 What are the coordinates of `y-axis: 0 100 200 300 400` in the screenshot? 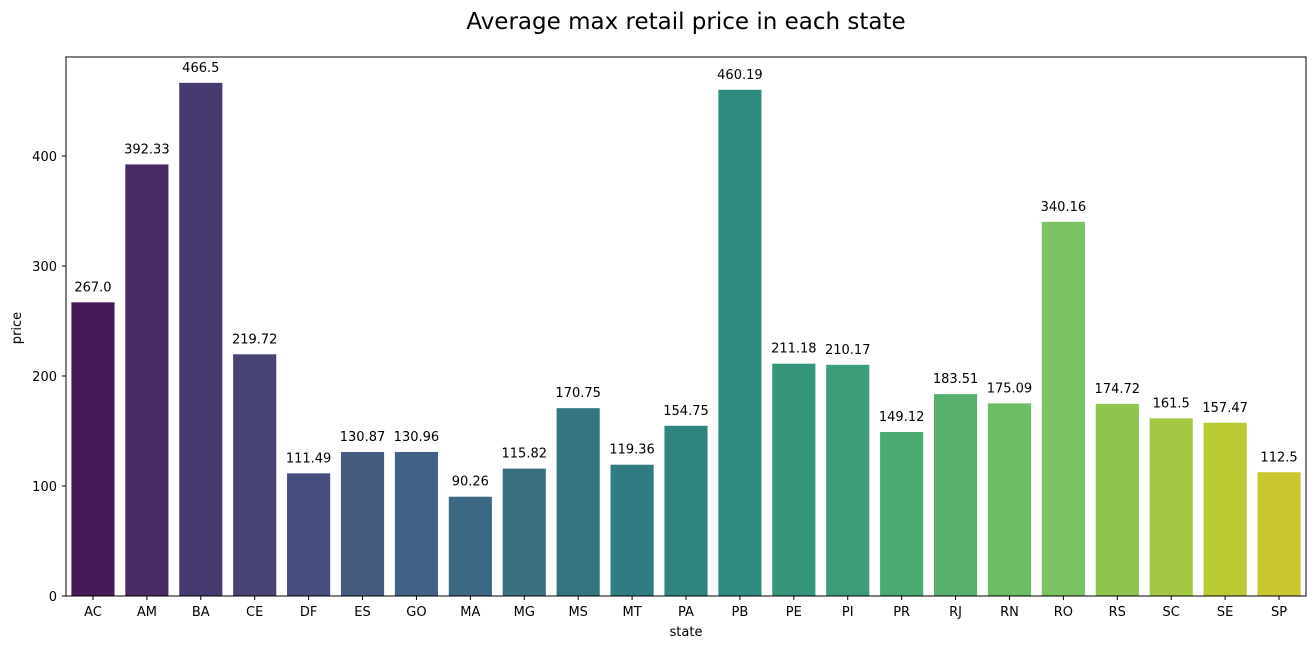 It's located at (49, 377).